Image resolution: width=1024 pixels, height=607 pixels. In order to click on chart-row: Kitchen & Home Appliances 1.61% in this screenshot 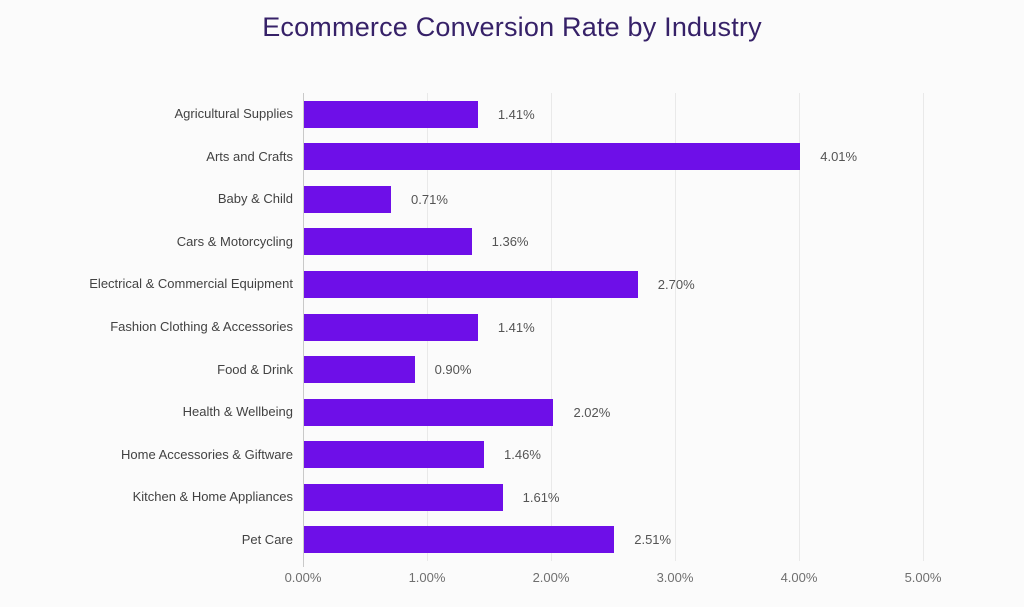, I will do `click(512, 497)`.